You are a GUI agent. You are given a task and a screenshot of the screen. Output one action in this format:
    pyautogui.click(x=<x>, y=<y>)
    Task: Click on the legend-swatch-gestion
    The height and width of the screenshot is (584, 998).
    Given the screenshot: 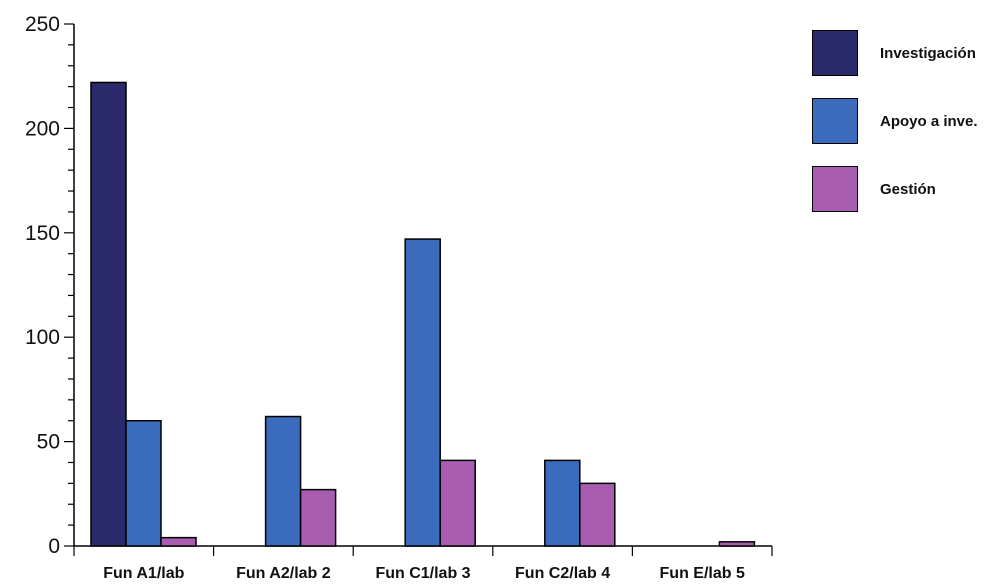 What is the action you would take?
    pyautogui.click(x=835, y=189)
    